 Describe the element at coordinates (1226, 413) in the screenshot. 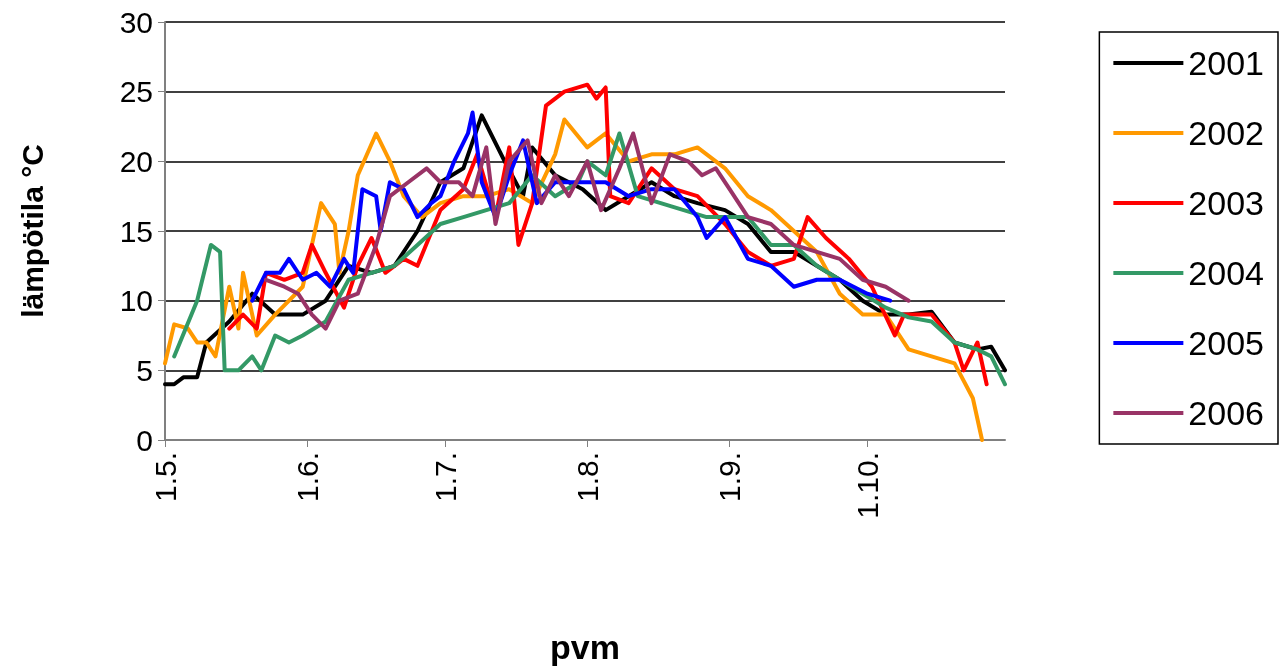

I see `legend-label: 2006` at that location.